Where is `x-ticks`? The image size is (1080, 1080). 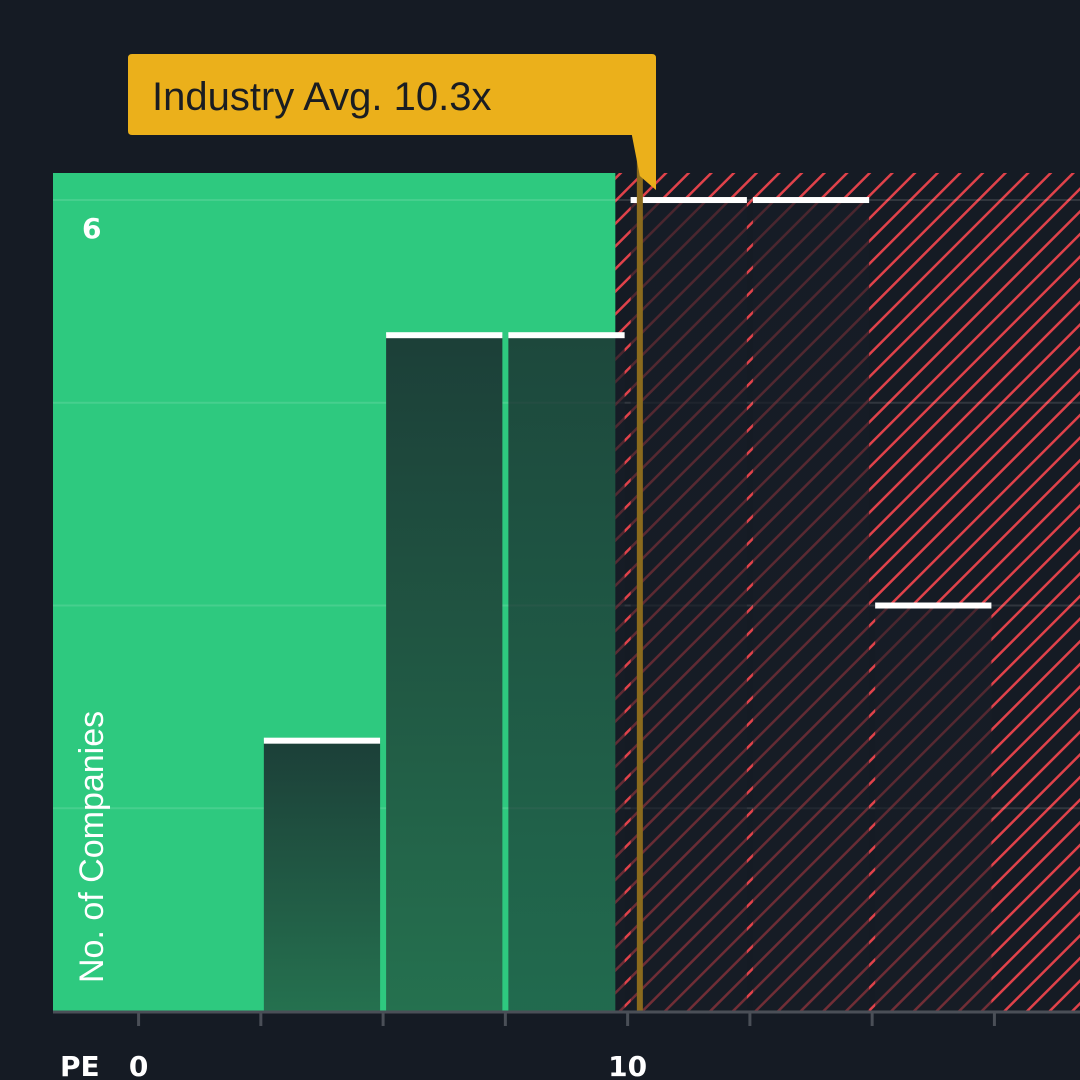 x-ticks is located at coordinates (566, 1018).